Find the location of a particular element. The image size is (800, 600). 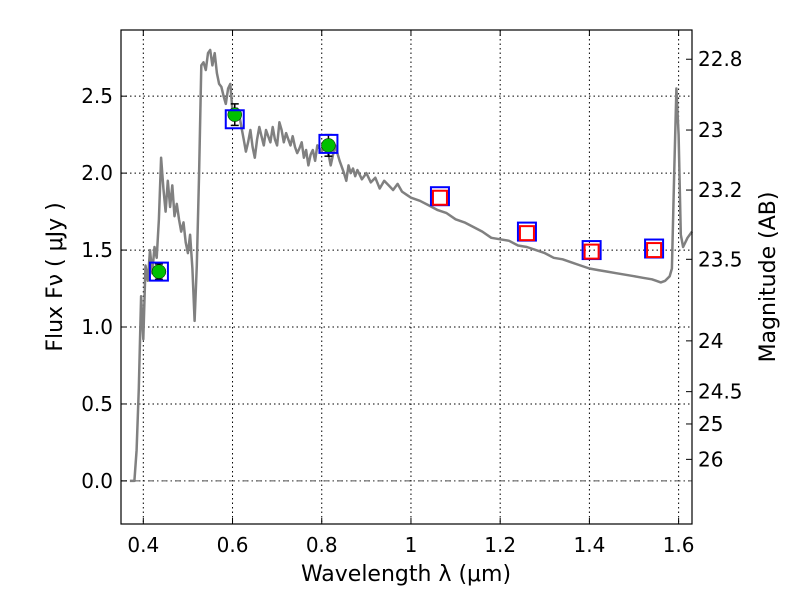

y-tick-label: 2.0 is located at coordinates (97, 173).